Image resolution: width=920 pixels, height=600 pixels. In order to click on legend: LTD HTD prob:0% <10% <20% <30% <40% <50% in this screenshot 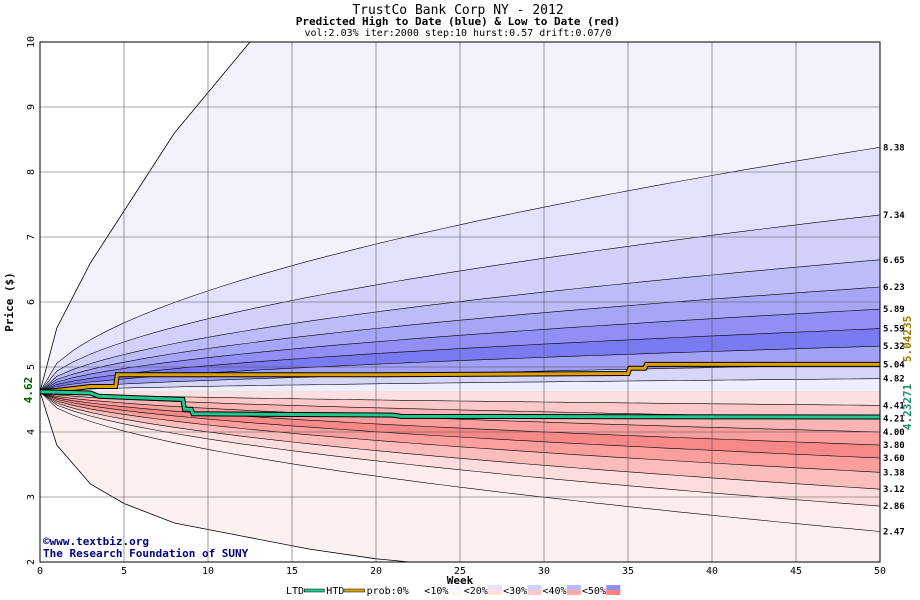, I will do `click(453, 591)`.